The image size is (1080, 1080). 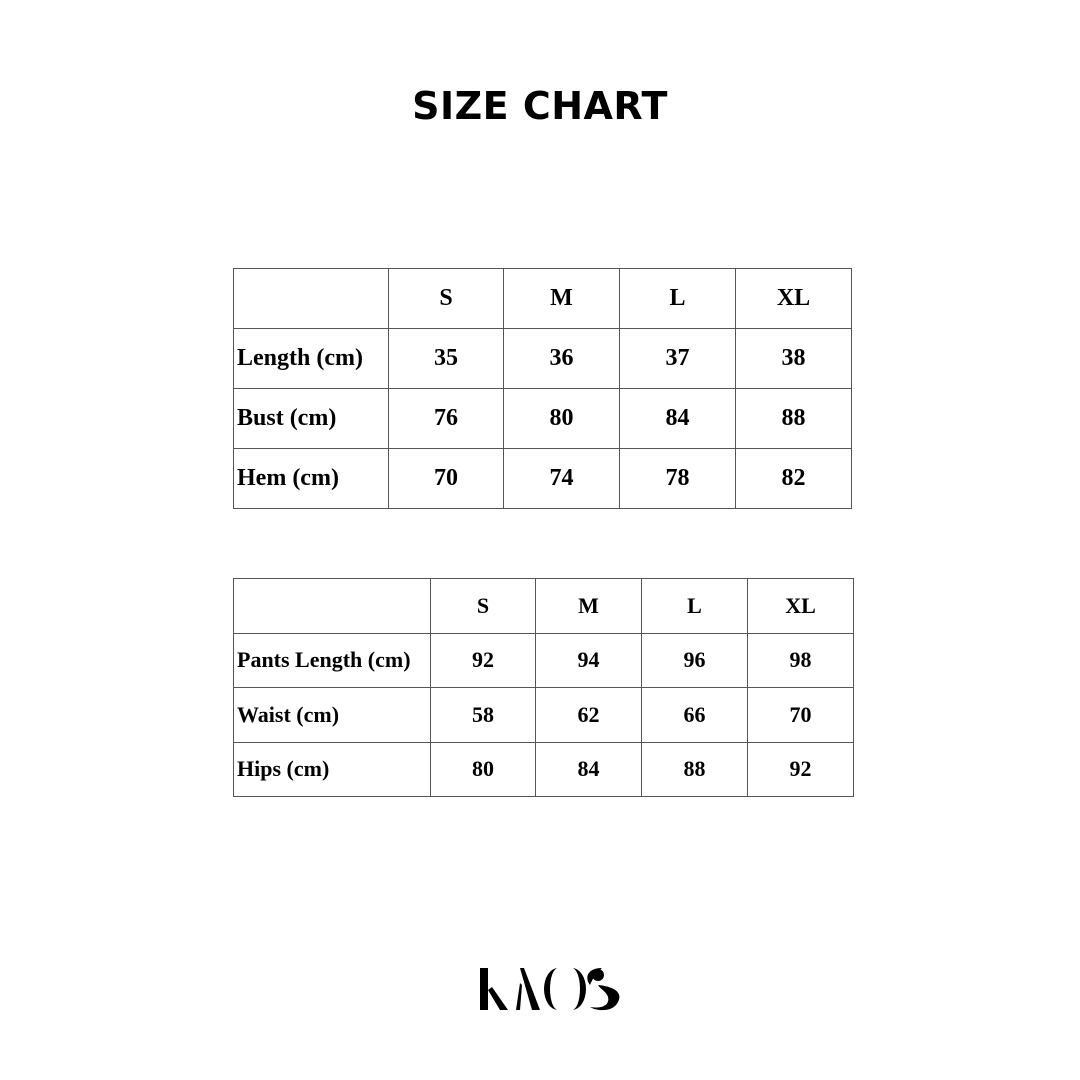 I want to click on table-row: Pants Length (cm) 92 94 96 98, so click(x=543, y=660).